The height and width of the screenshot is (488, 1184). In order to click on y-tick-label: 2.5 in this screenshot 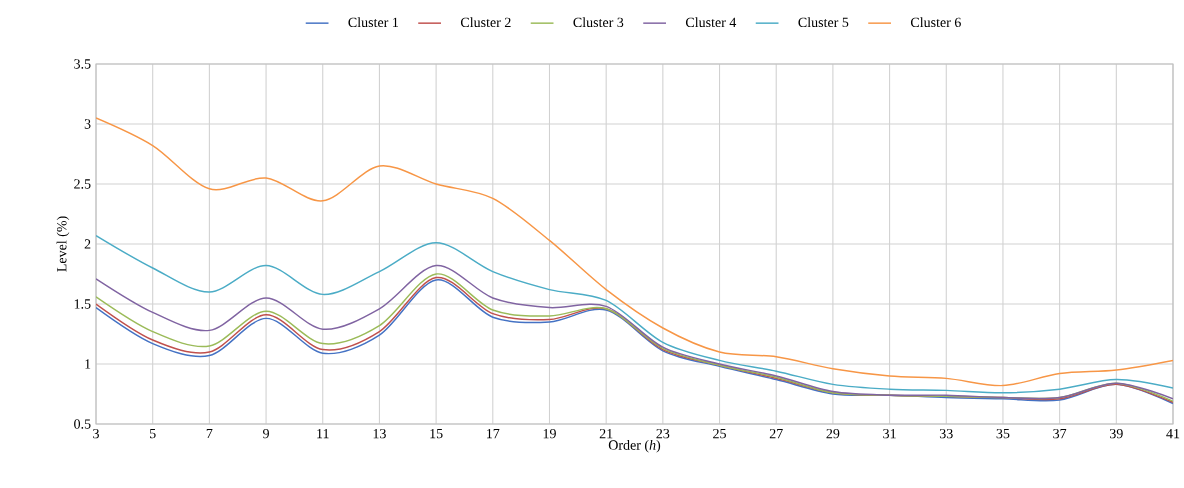, I will do `click(82, 184)`.